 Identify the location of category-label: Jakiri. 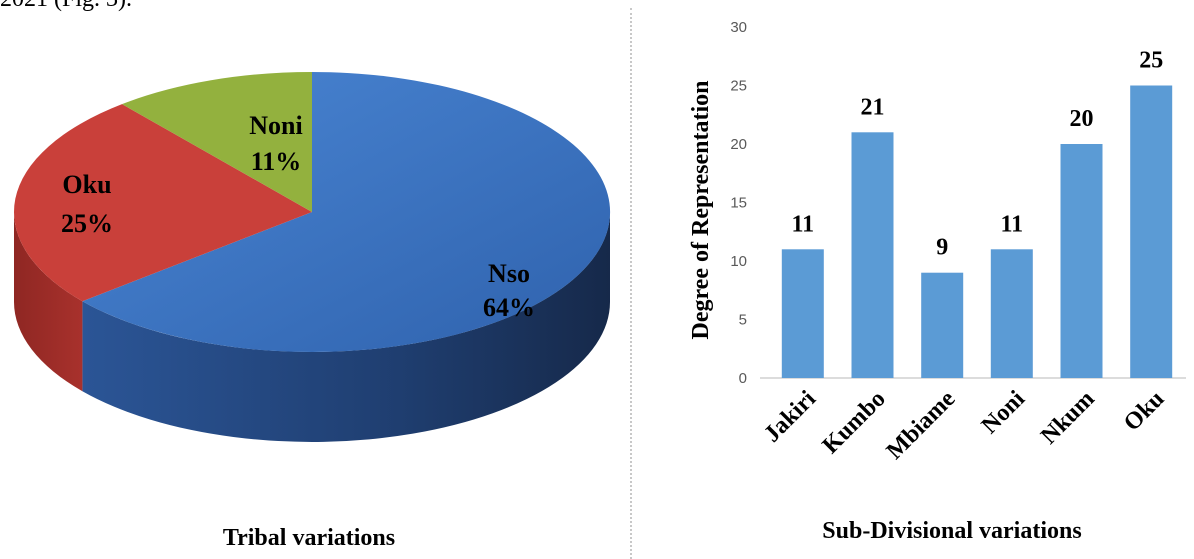
(790, 417).